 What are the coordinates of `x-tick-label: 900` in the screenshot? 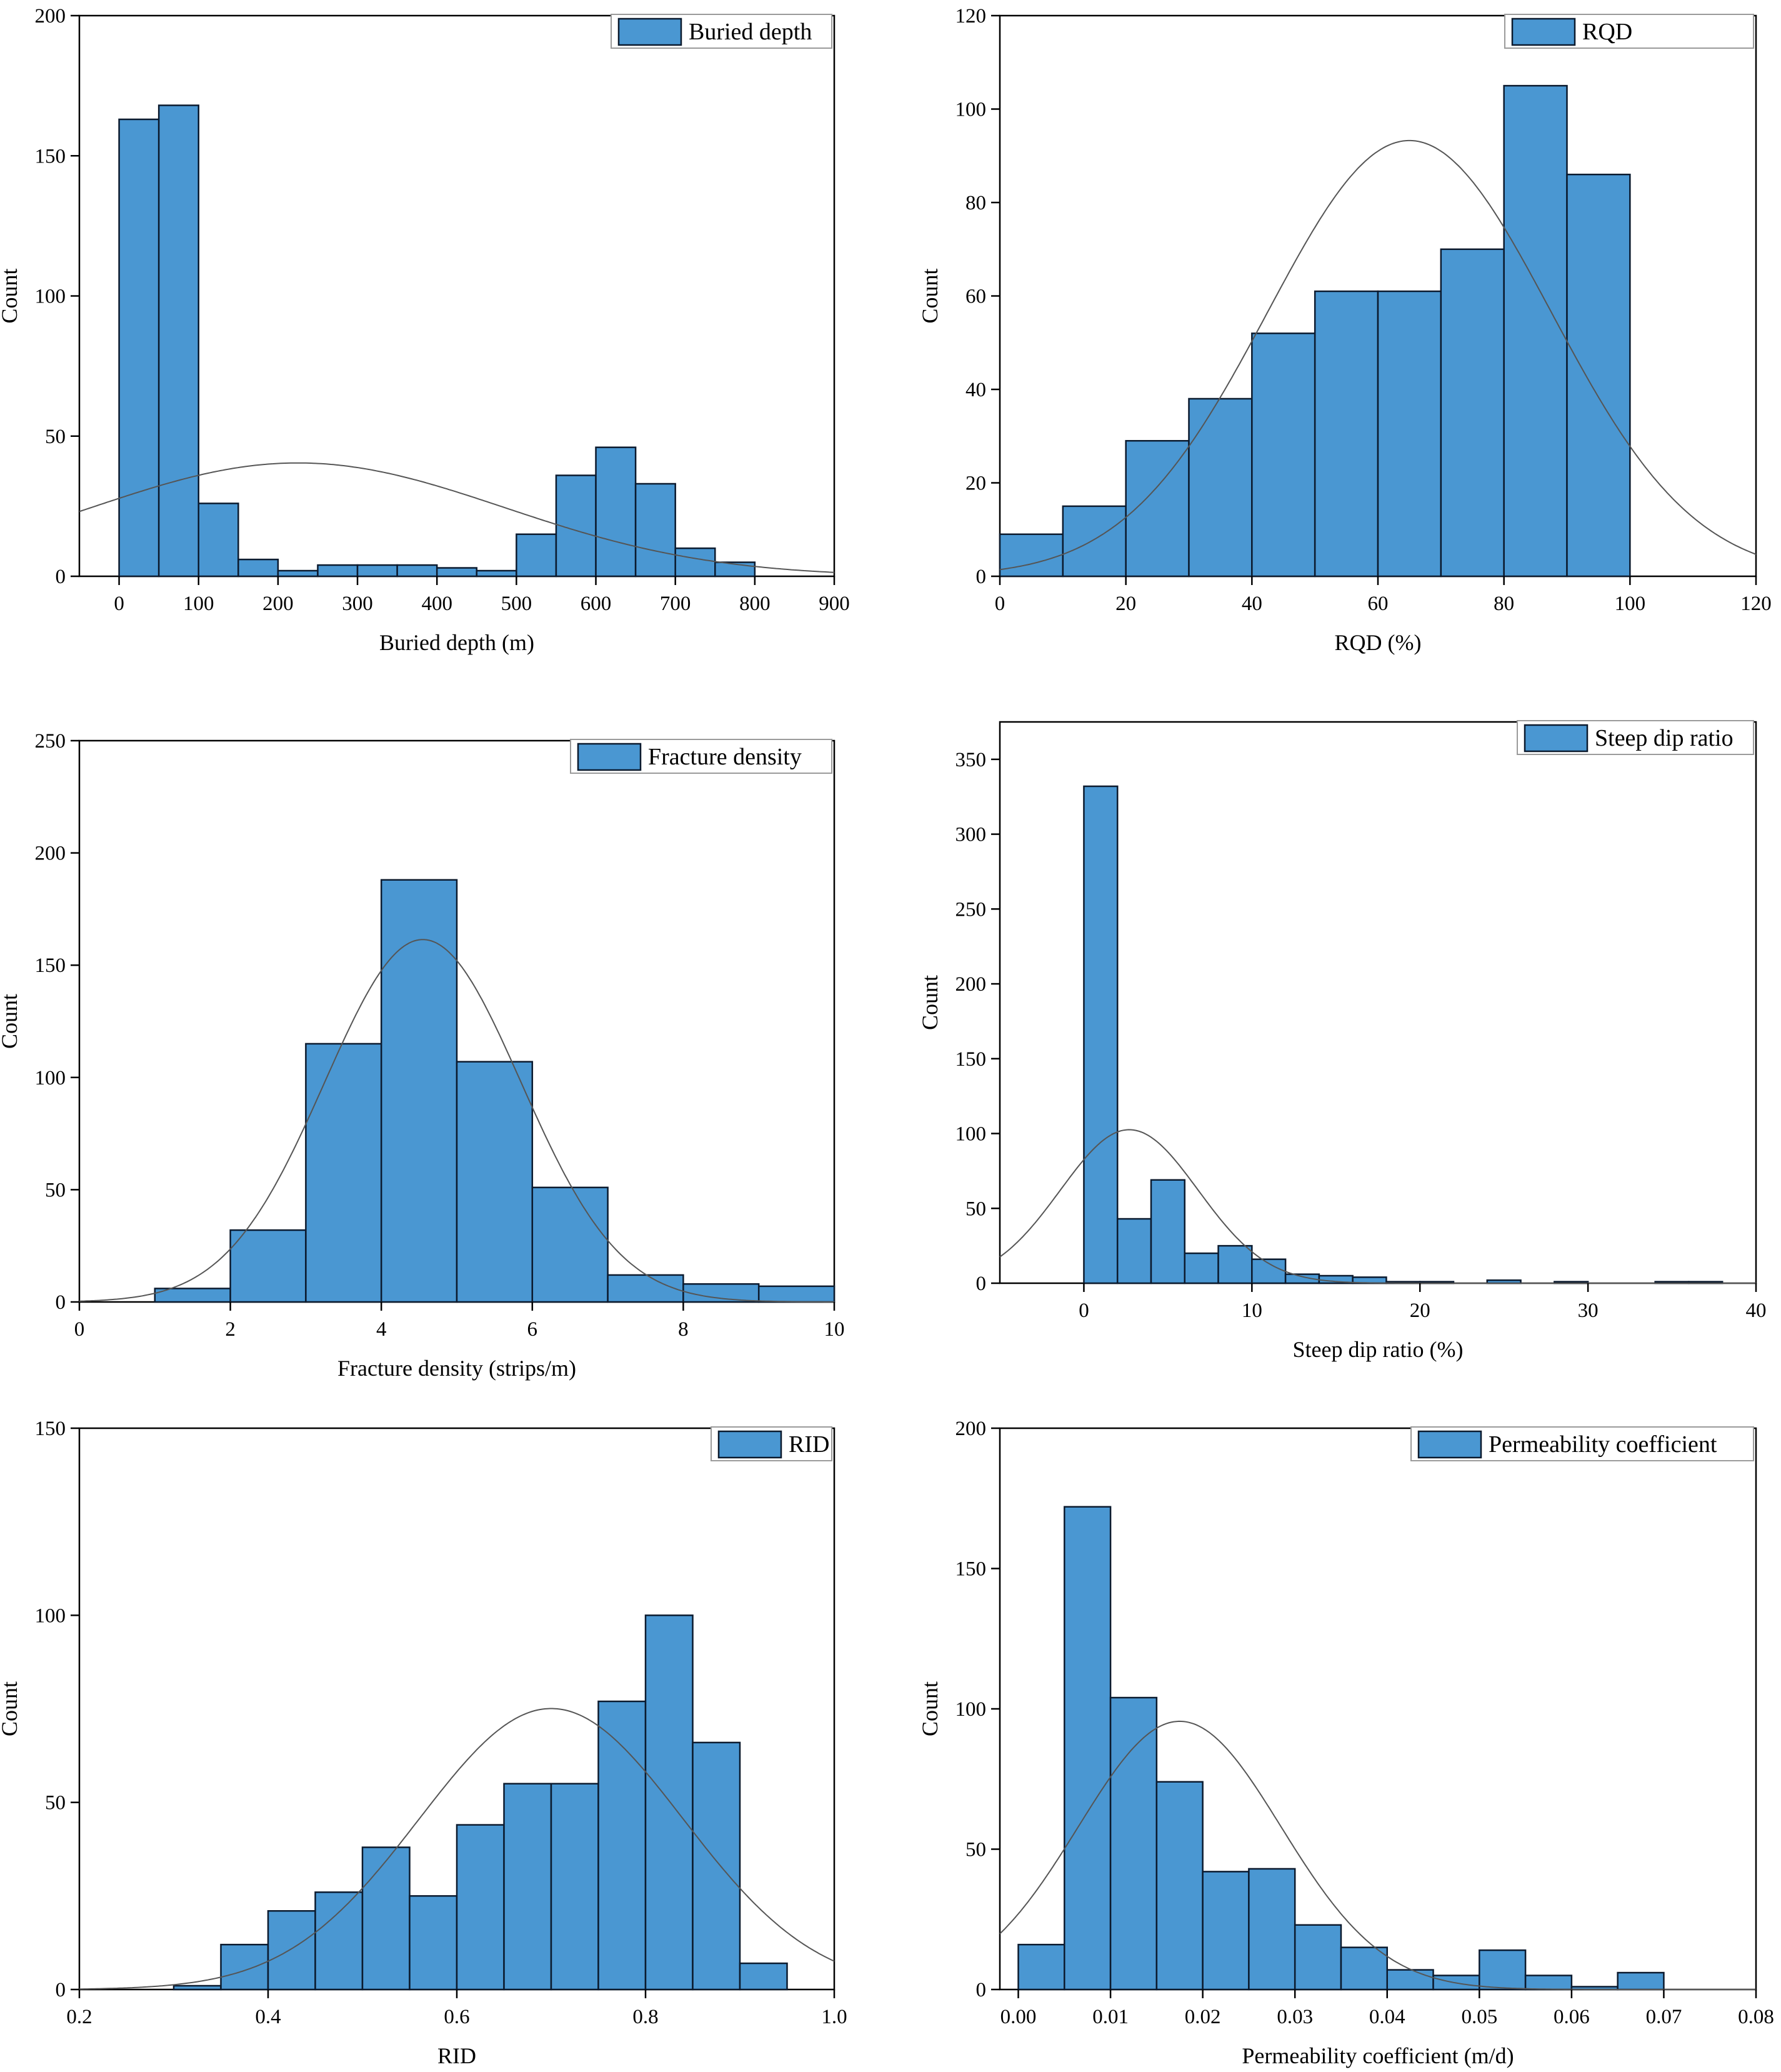 It's located at (834, 604).